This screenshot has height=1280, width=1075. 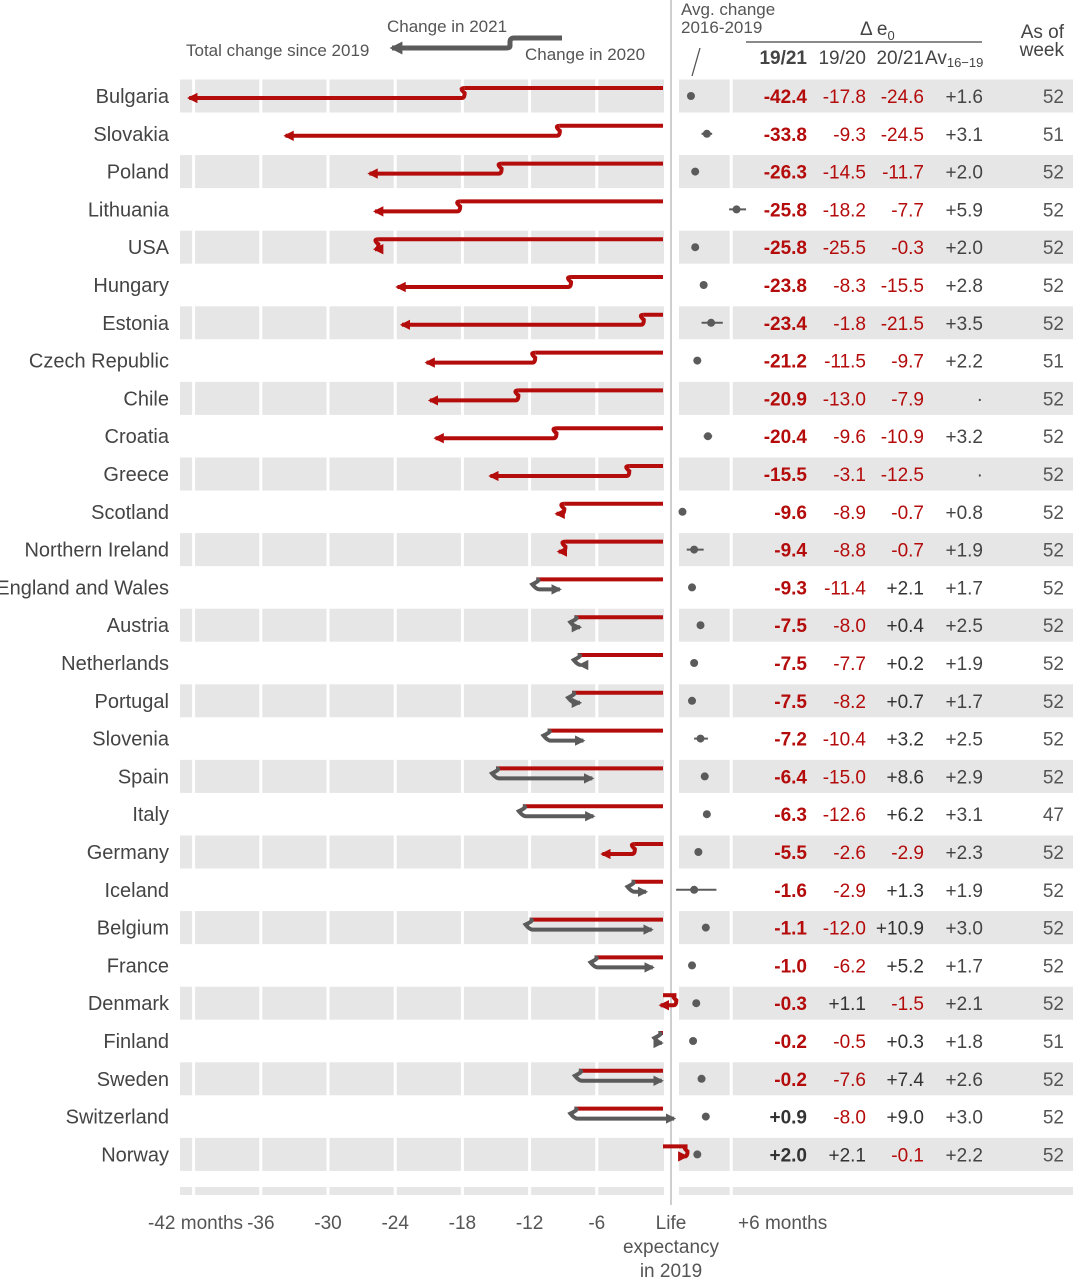 What do you see at coordinates (849, 513) in the screenshot?
I see `cell-19-20: -8.9` at bounding box center [849, 513].